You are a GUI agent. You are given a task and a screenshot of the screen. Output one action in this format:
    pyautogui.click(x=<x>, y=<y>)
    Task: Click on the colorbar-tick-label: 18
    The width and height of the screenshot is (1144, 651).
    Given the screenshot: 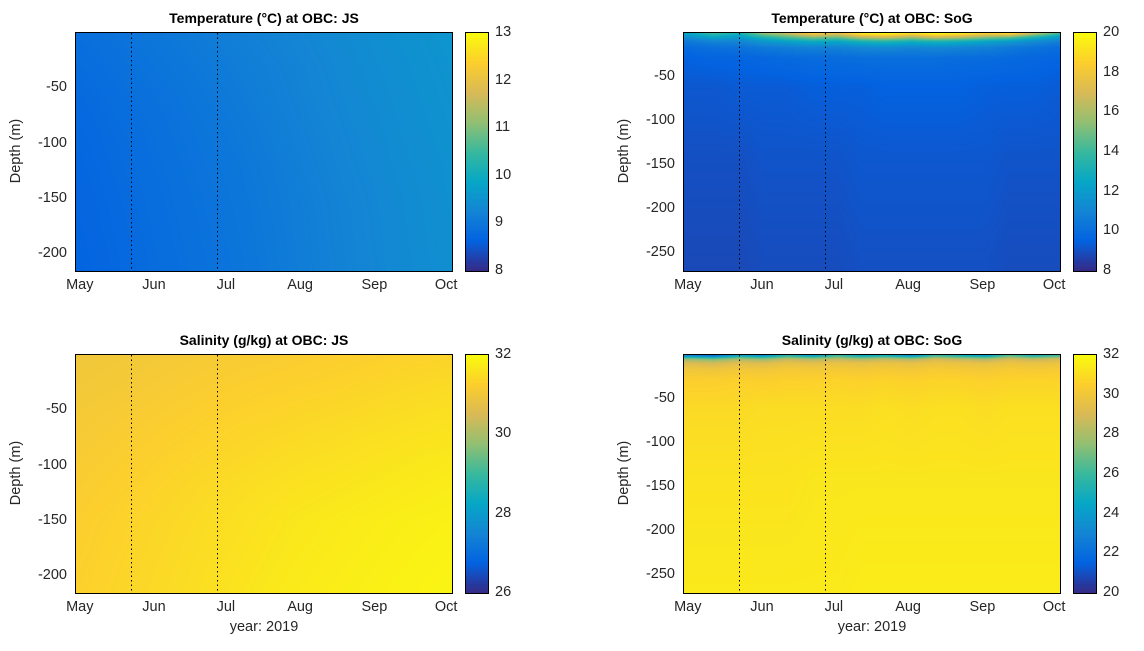 What is the action you would take?
    pyautogui.click(x=1111, y=71)
    